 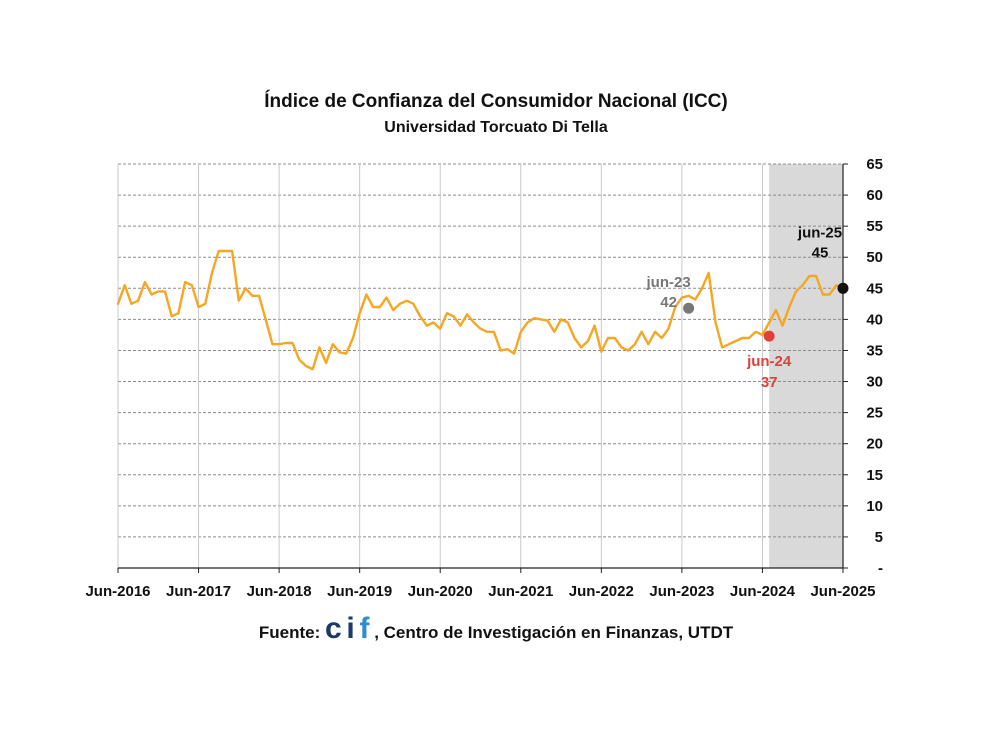 What do you see at coordinates (874, 319) in the screenshot?
I see `y-tick-label: 40` at bounding box center [874, 319].